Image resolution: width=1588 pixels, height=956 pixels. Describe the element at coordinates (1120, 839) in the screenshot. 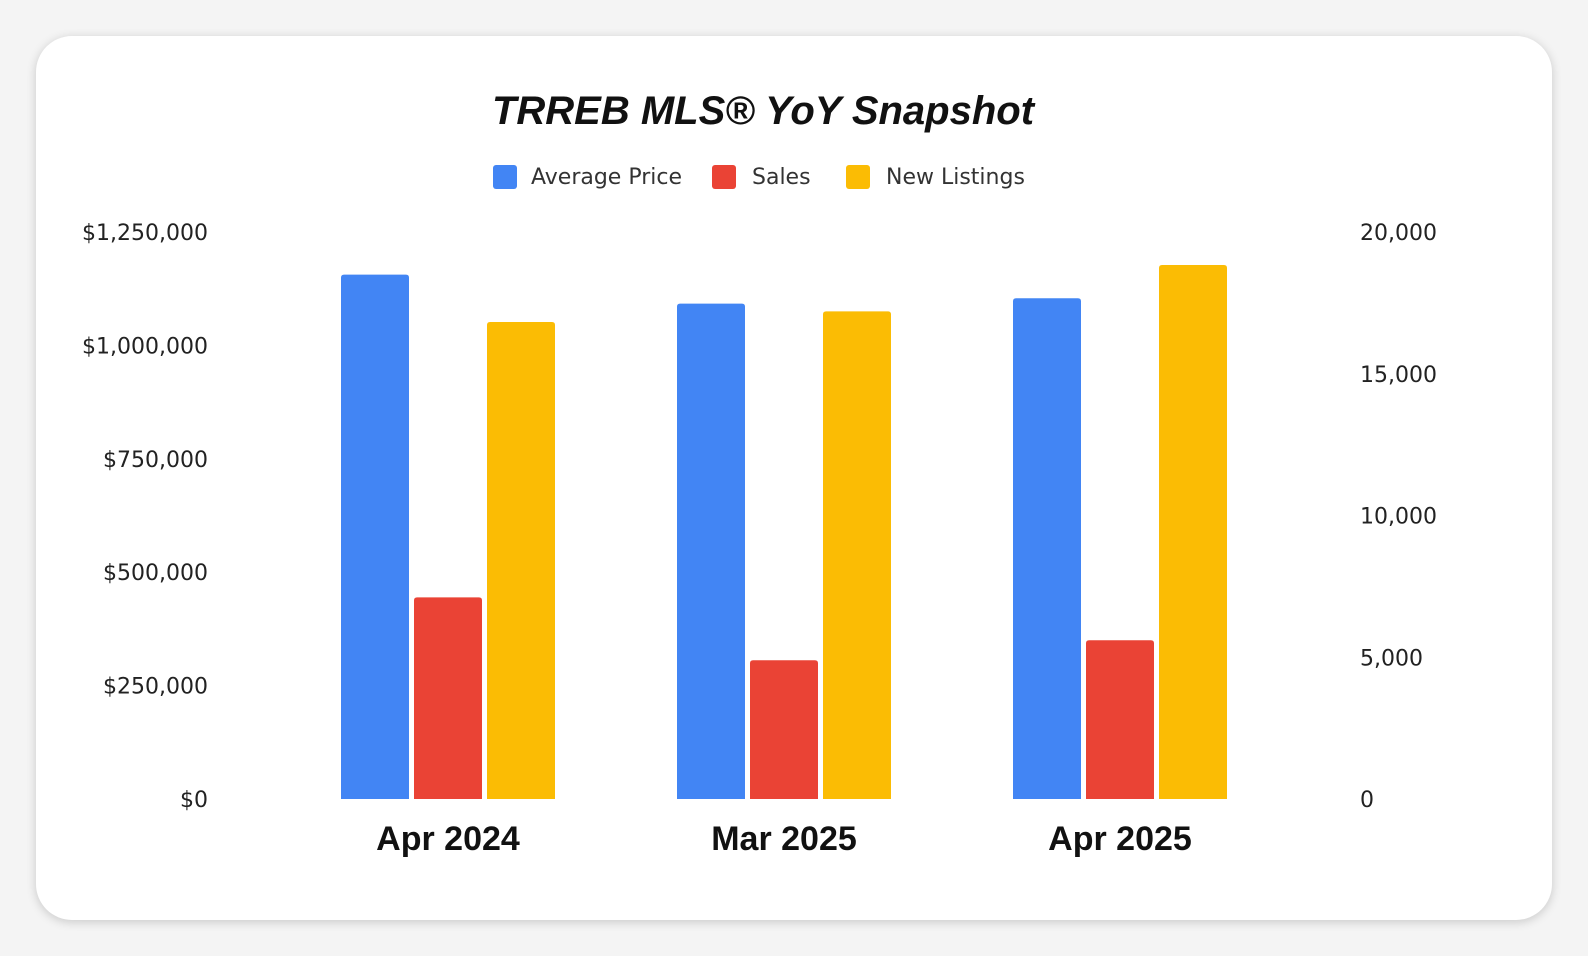

I see `category-label: Apr 2025` at that location.